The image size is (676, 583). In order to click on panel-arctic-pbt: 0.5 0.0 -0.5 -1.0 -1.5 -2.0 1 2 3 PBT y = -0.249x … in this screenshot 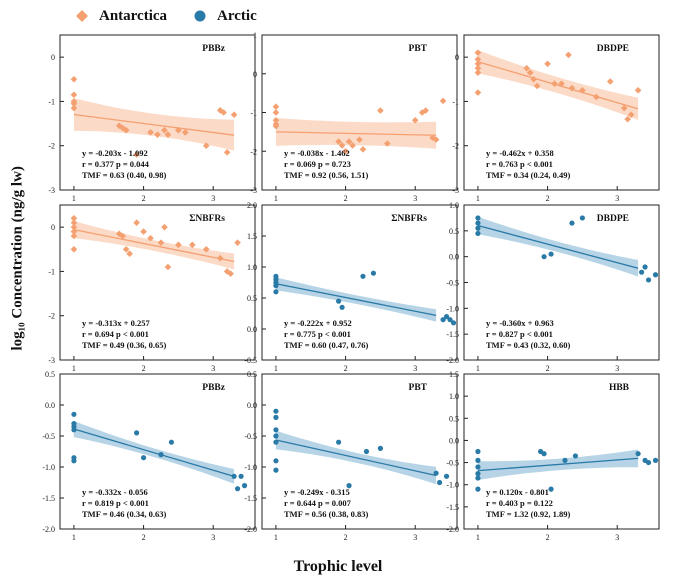, I will do `click(351, 456)`.